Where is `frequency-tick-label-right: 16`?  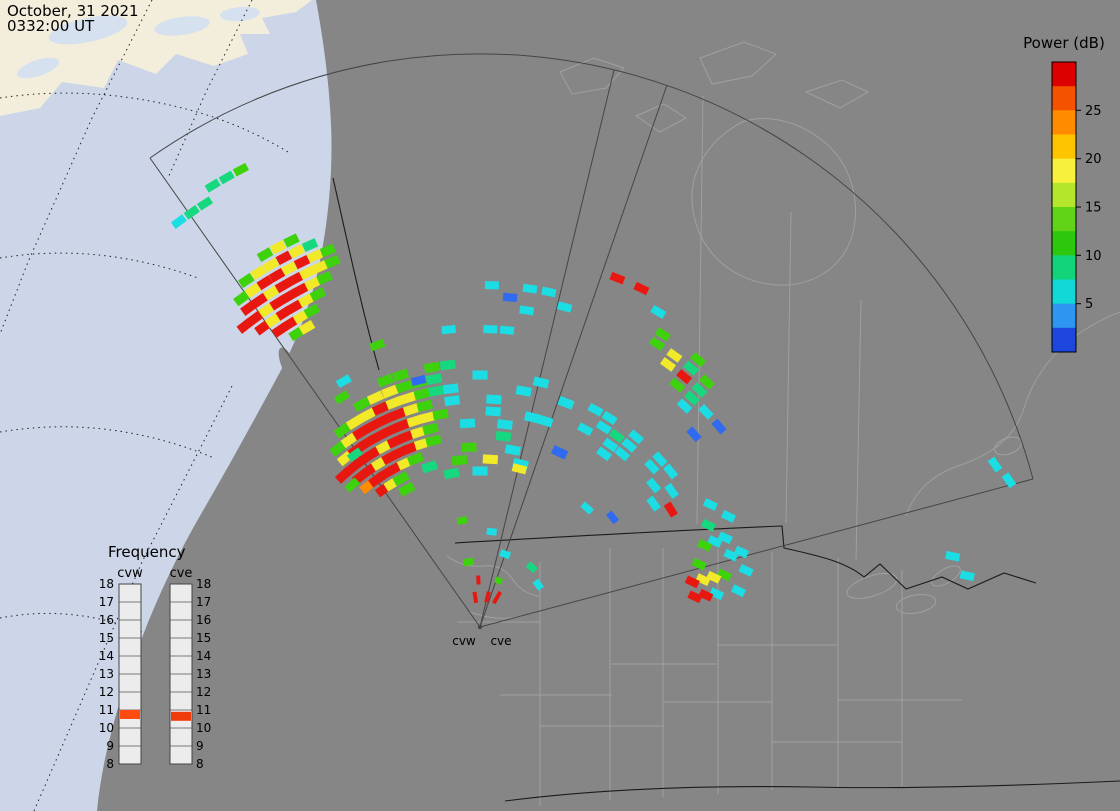 frequency-tick-label-right: 16 is located at coordinates (203, 620).